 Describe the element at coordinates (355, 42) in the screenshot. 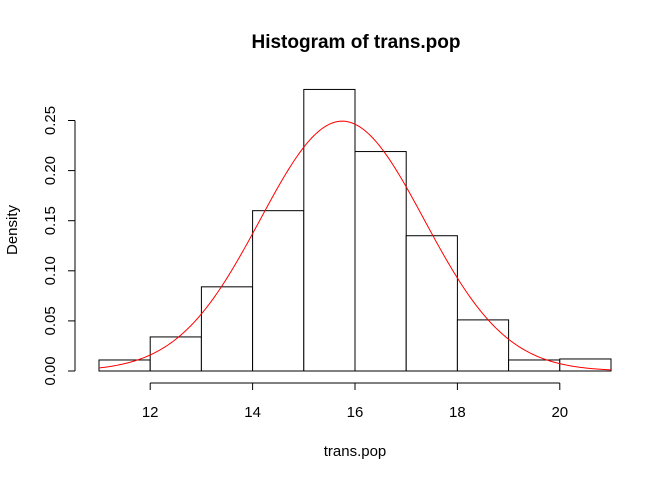

I see `chart-title: Histogram of trans.pop` at that location.